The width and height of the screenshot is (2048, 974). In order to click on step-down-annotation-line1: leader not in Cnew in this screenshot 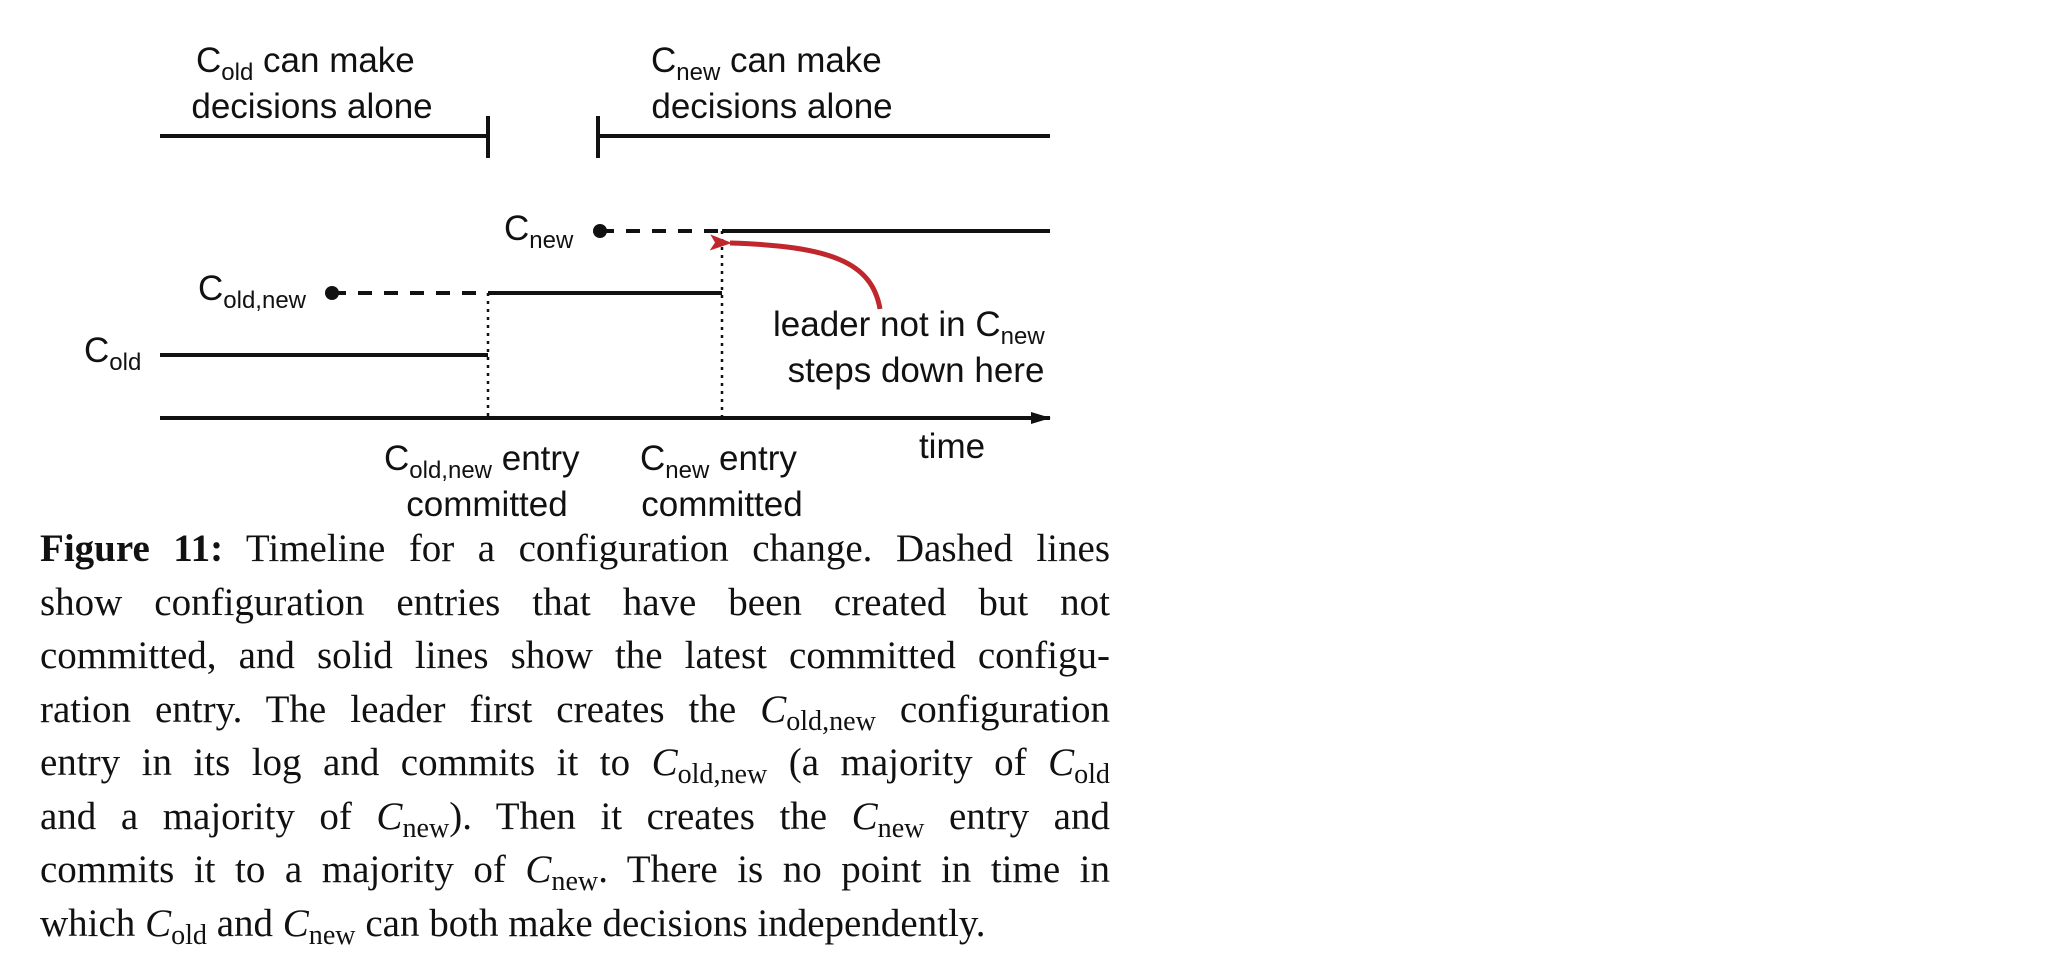, I will do `click(909, 327)`.